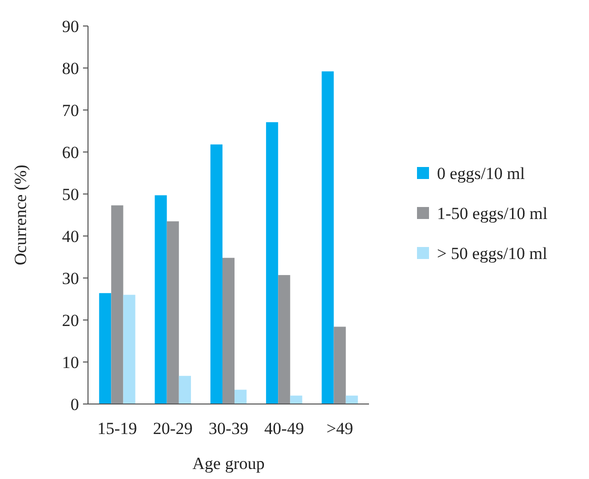 Image resolution: width=589 pixels, height=479 pixels. What do you see at coordinates (70, 278) in the screenshot?
I see `y-tick-label: 30` at bounding box center [70, 278].